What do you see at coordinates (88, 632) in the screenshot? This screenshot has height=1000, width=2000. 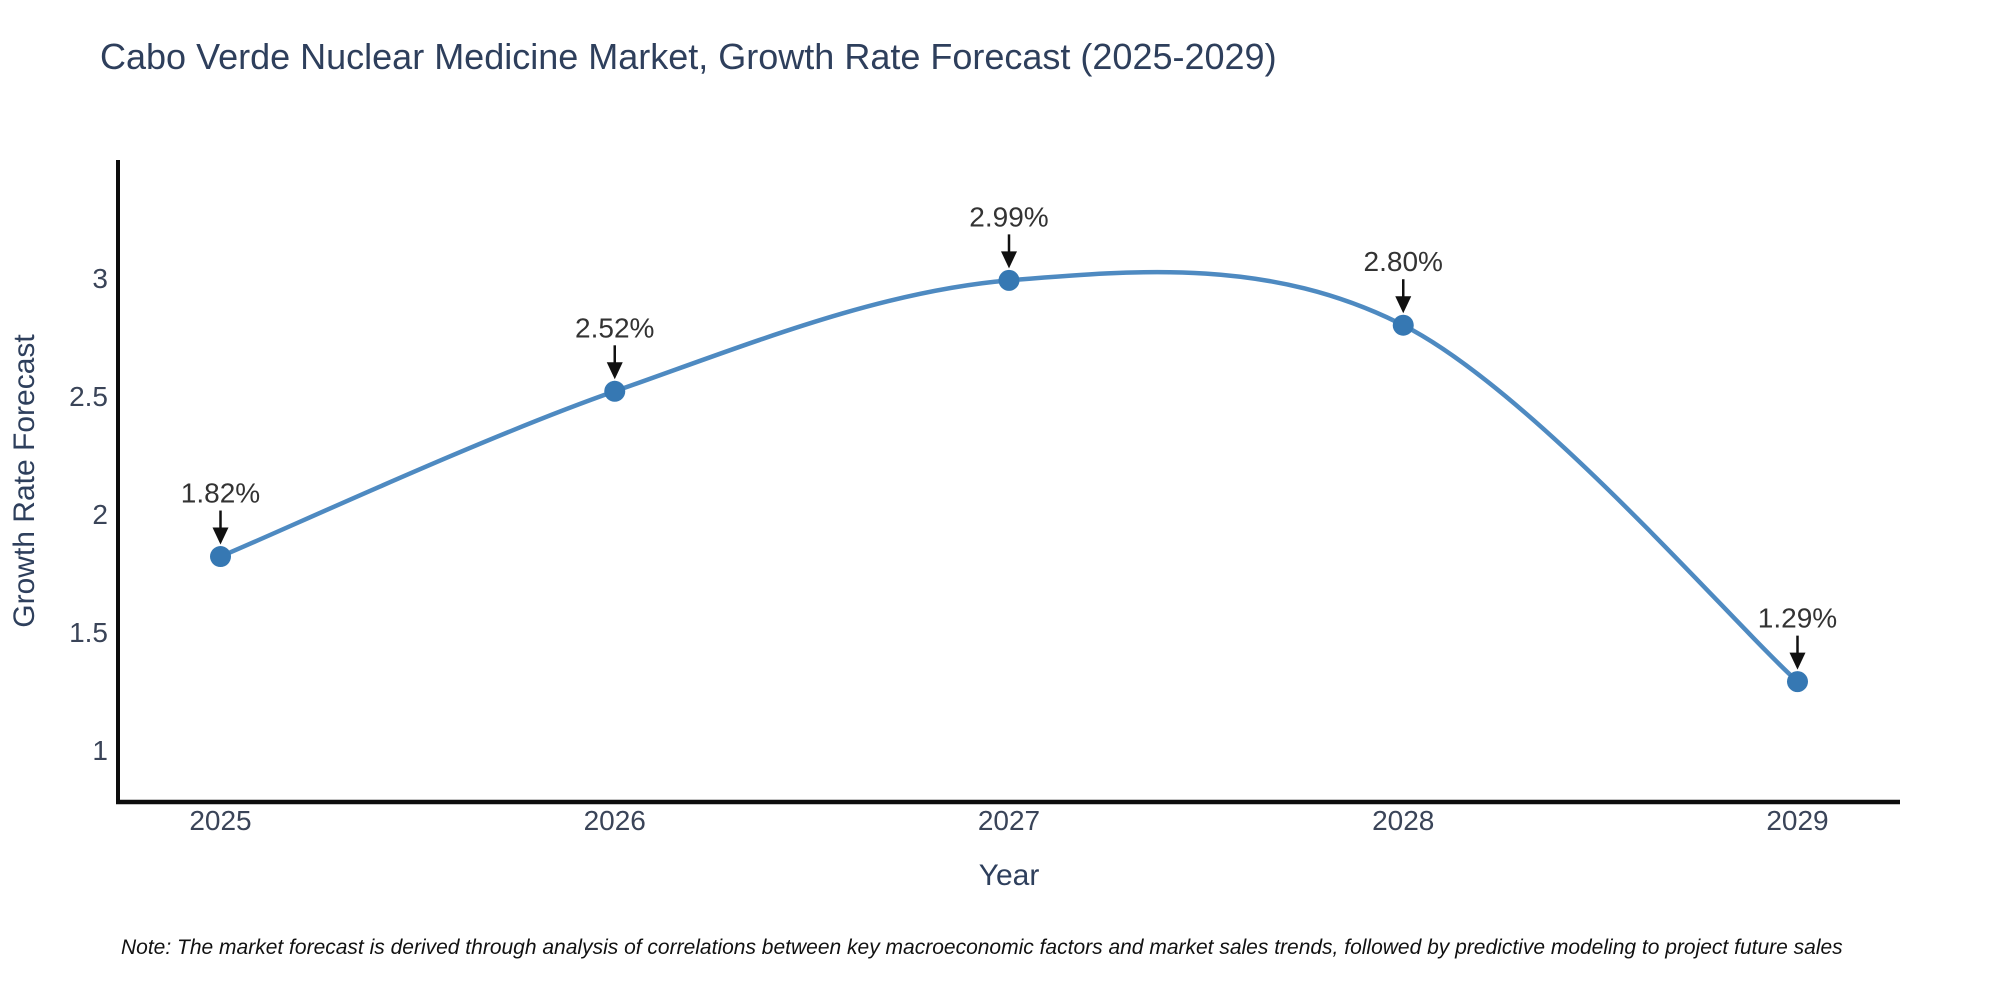 I see `y-tick-label-1.5: 1.5` at bounding box center [88, 632].